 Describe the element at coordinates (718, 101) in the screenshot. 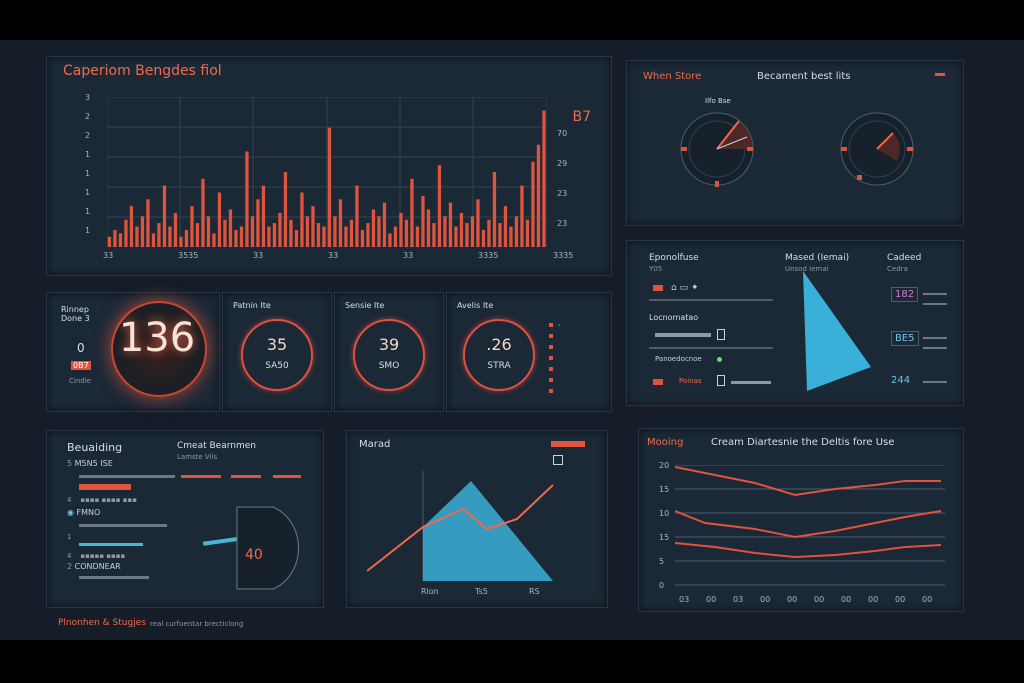

I see `dials-dial-label: Ilfo Bse` at that location.